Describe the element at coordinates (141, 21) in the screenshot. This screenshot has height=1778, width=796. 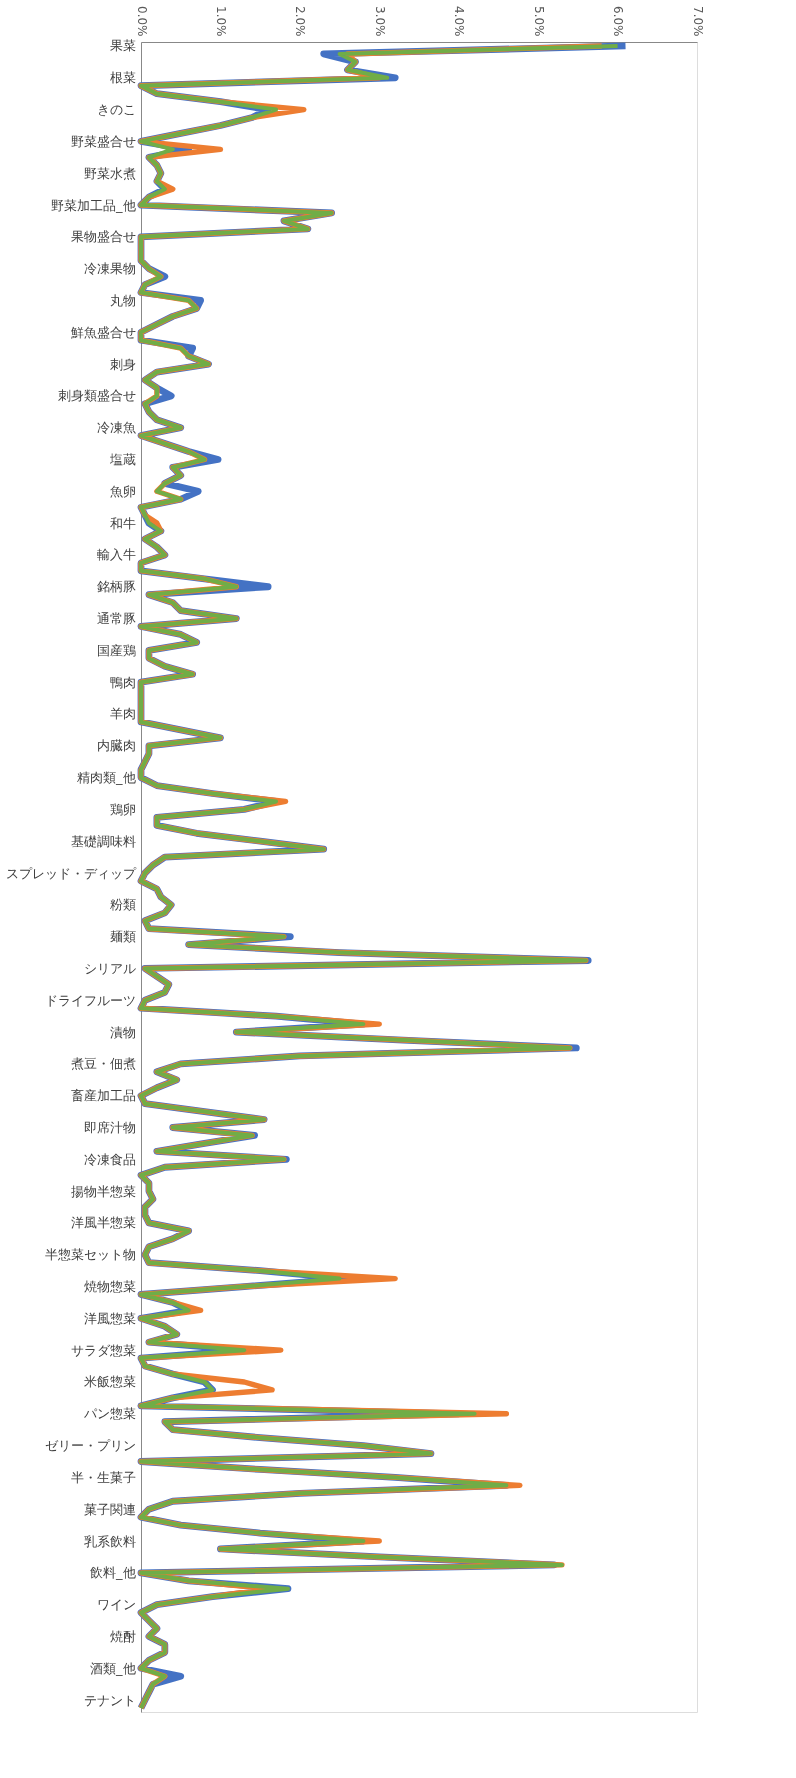
I see `x-tick-label: 0.0%` at that location.